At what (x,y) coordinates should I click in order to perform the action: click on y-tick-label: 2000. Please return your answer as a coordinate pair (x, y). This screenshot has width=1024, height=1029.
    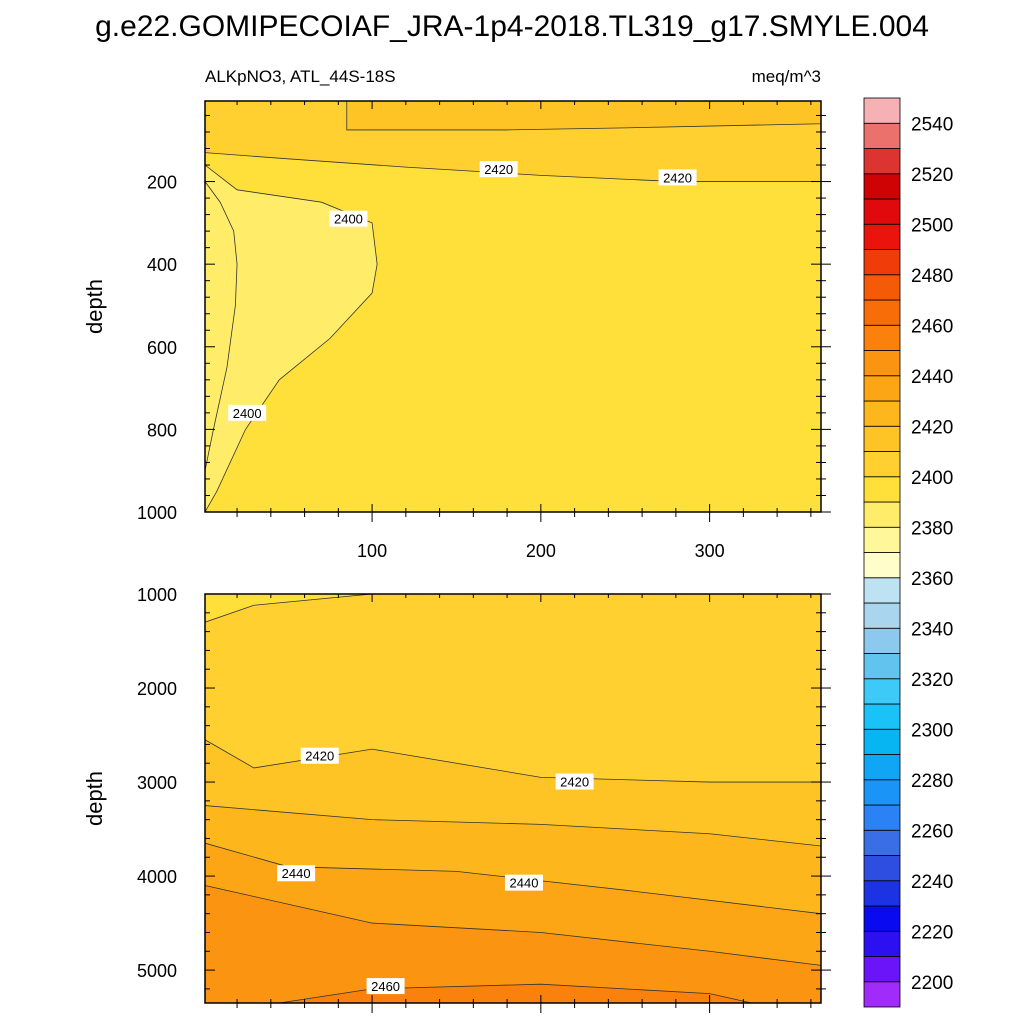
    Looking at the image, I should click on (157, 689).